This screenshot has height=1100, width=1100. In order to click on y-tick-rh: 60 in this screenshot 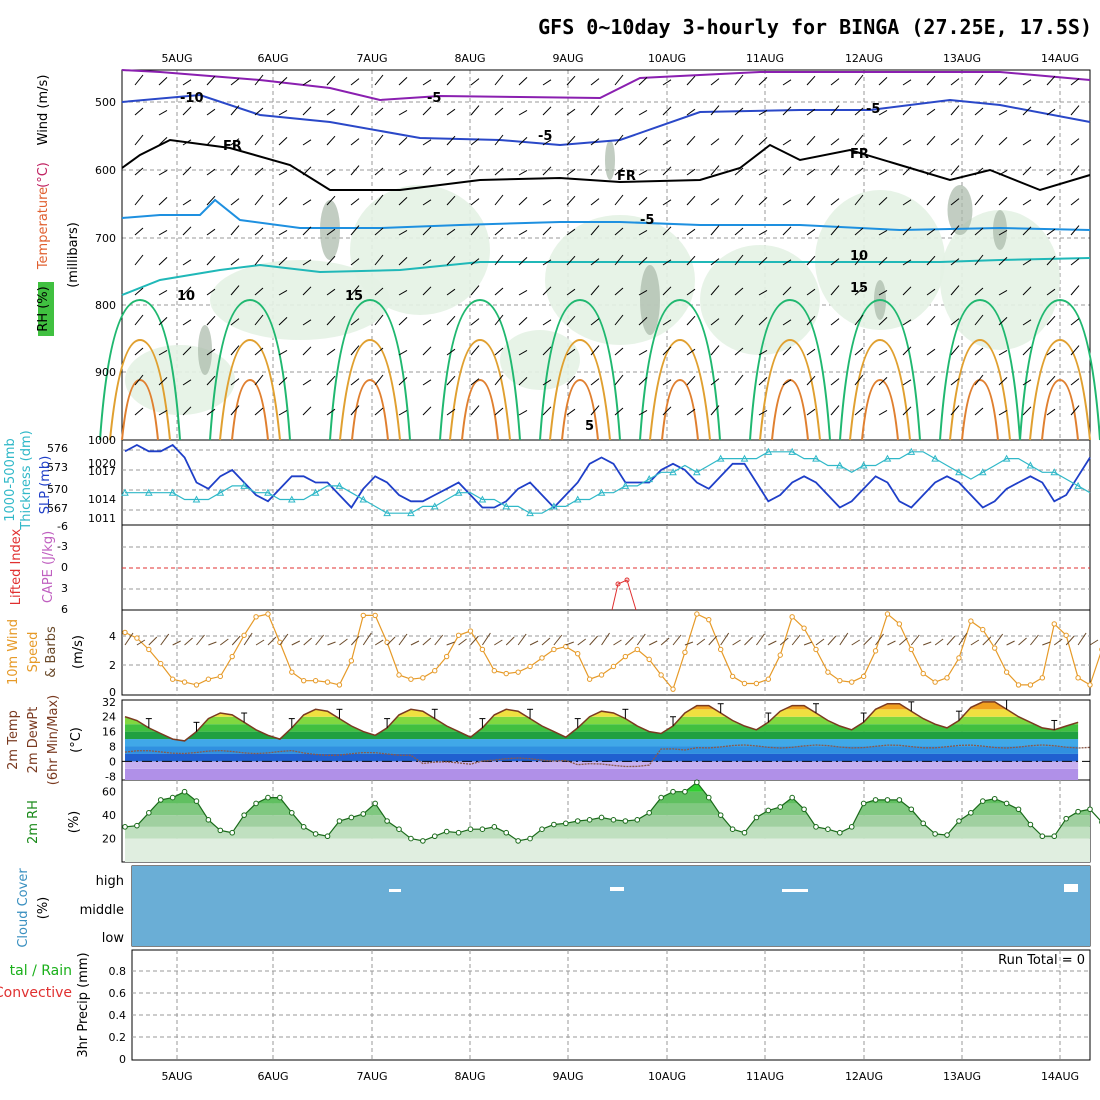, I will do `click(109, 792)`.